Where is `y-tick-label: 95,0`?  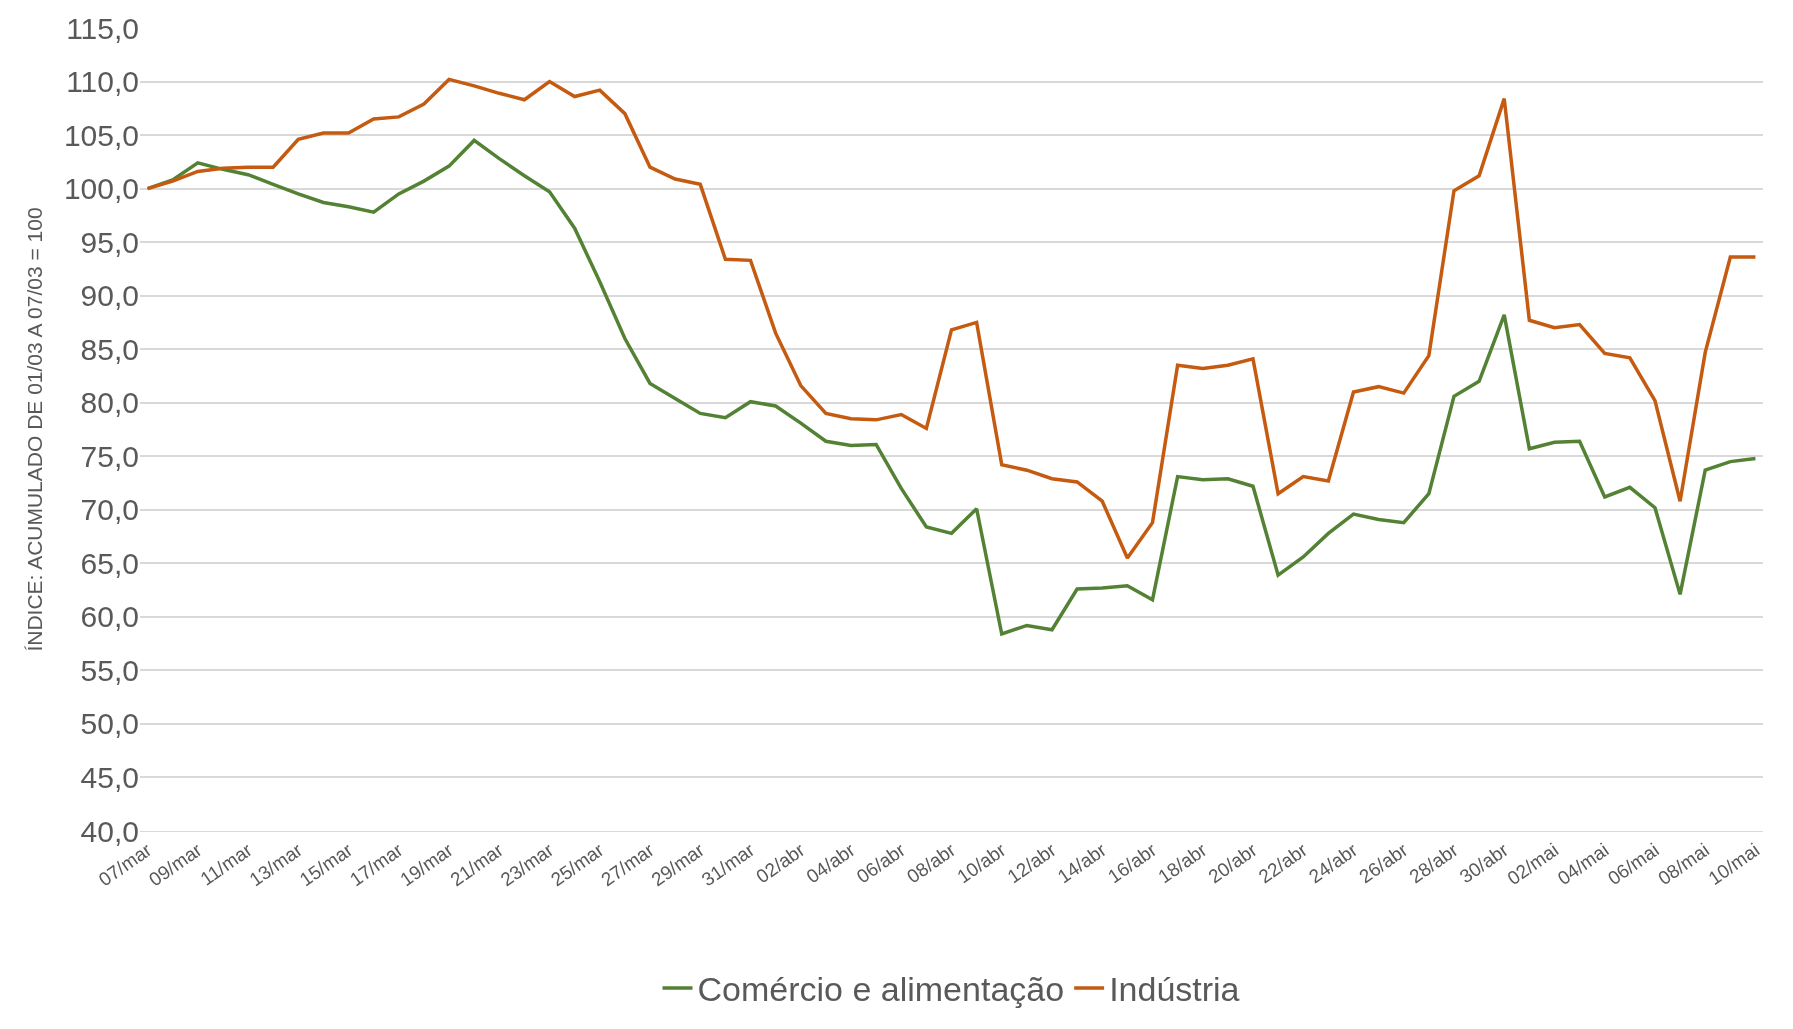 y-tick-label: 95,0 is located at coordinates (109, 242).